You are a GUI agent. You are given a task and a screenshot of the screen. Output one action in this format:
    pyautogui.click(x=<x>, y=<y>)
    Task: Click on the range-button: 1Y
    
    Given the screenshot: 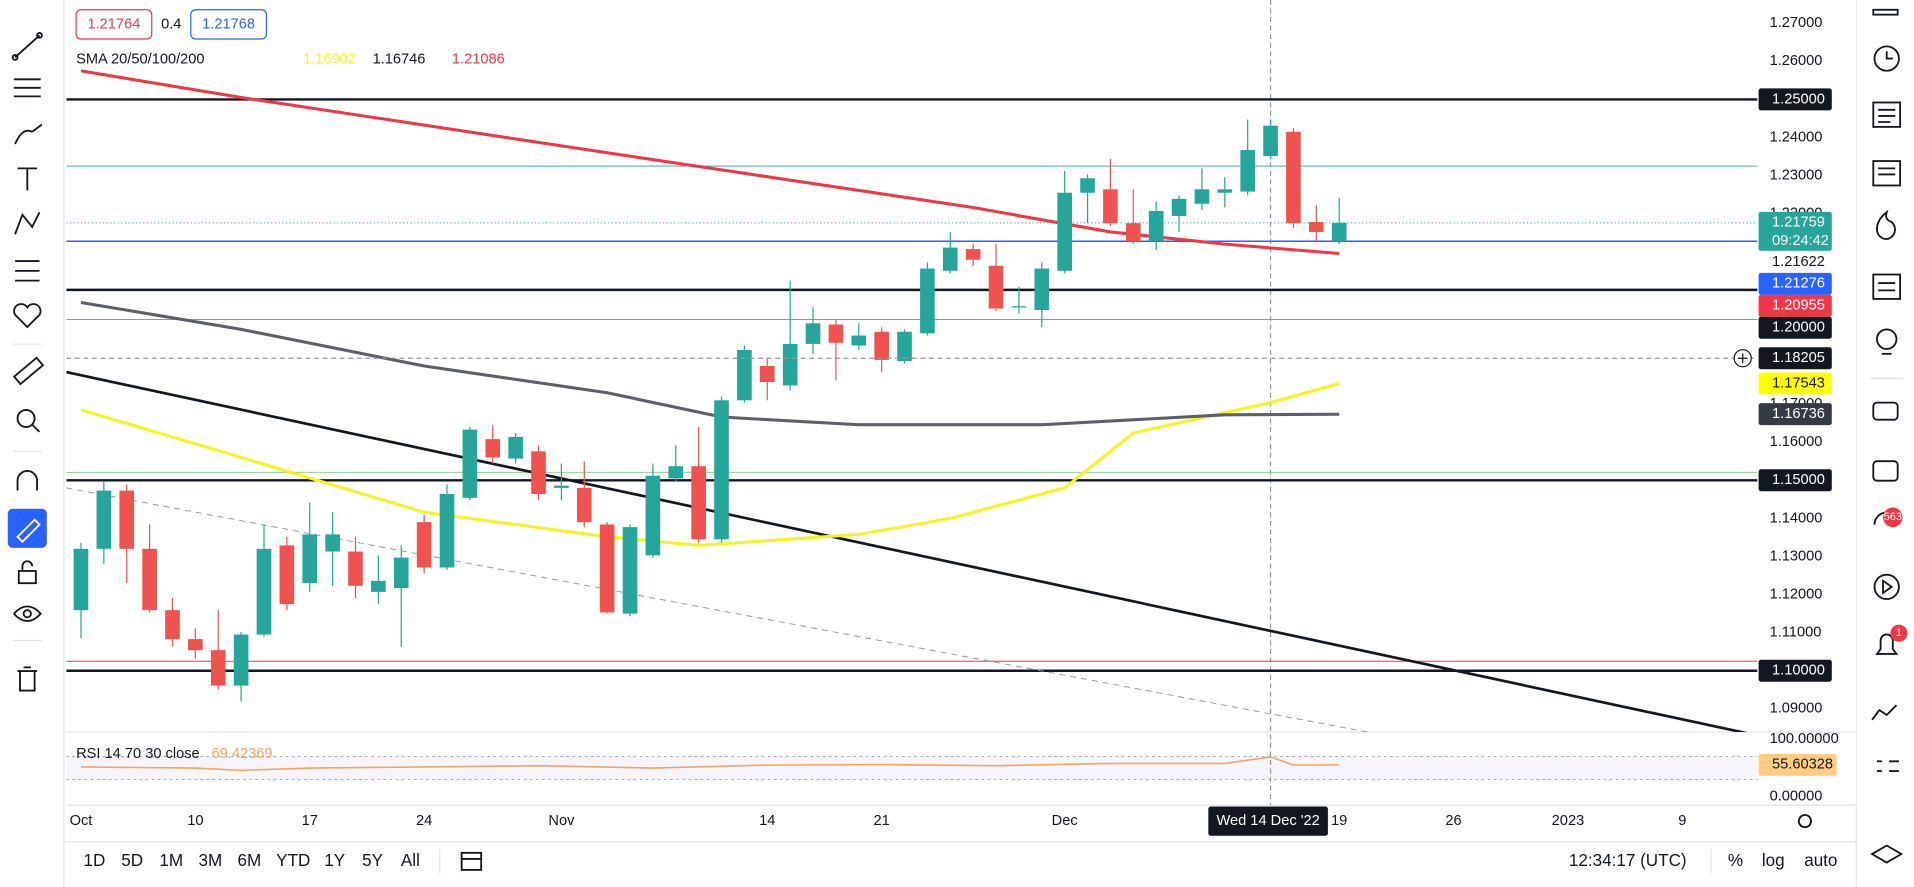 What is the action you would take?
    pyautogui.click(x=334, y=860)
    